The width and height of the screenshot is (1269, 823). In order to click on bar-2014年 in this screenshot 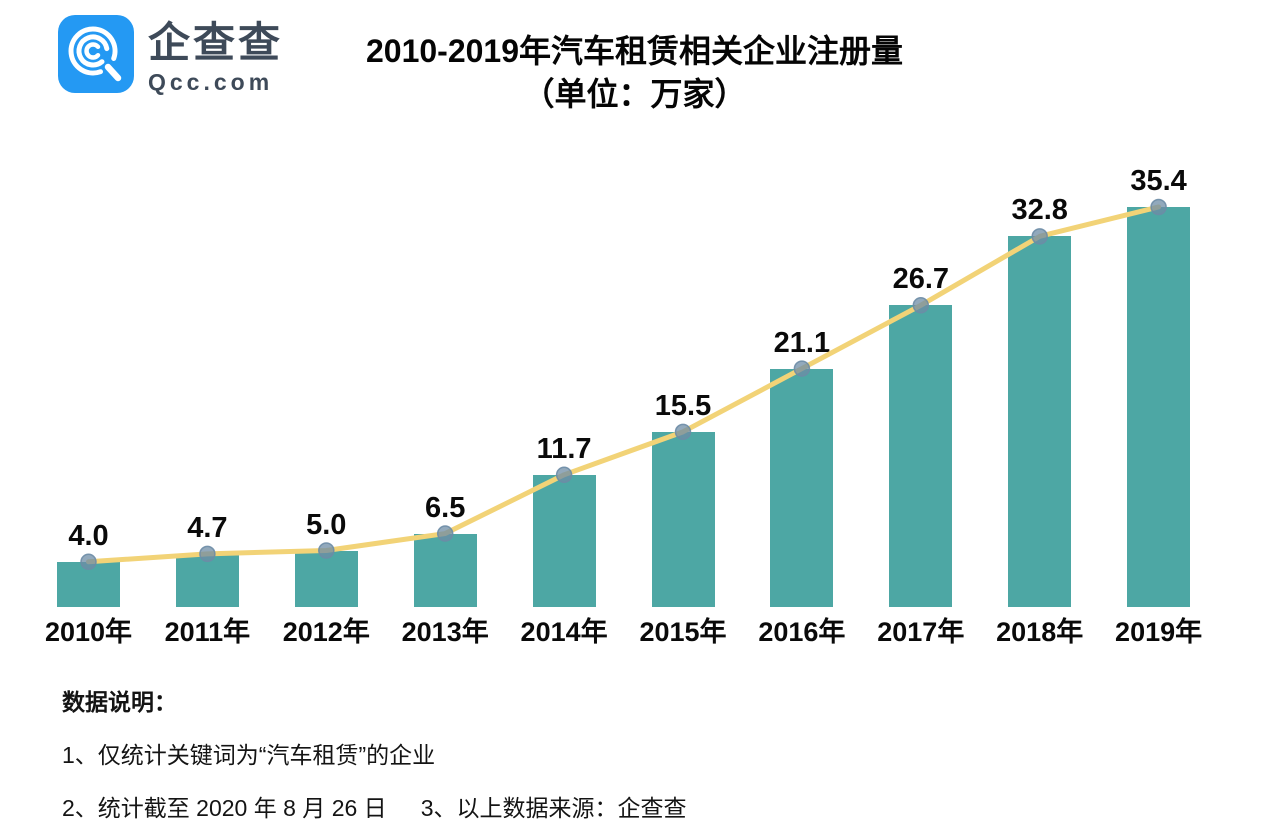, I will do `click(564, 540)`.